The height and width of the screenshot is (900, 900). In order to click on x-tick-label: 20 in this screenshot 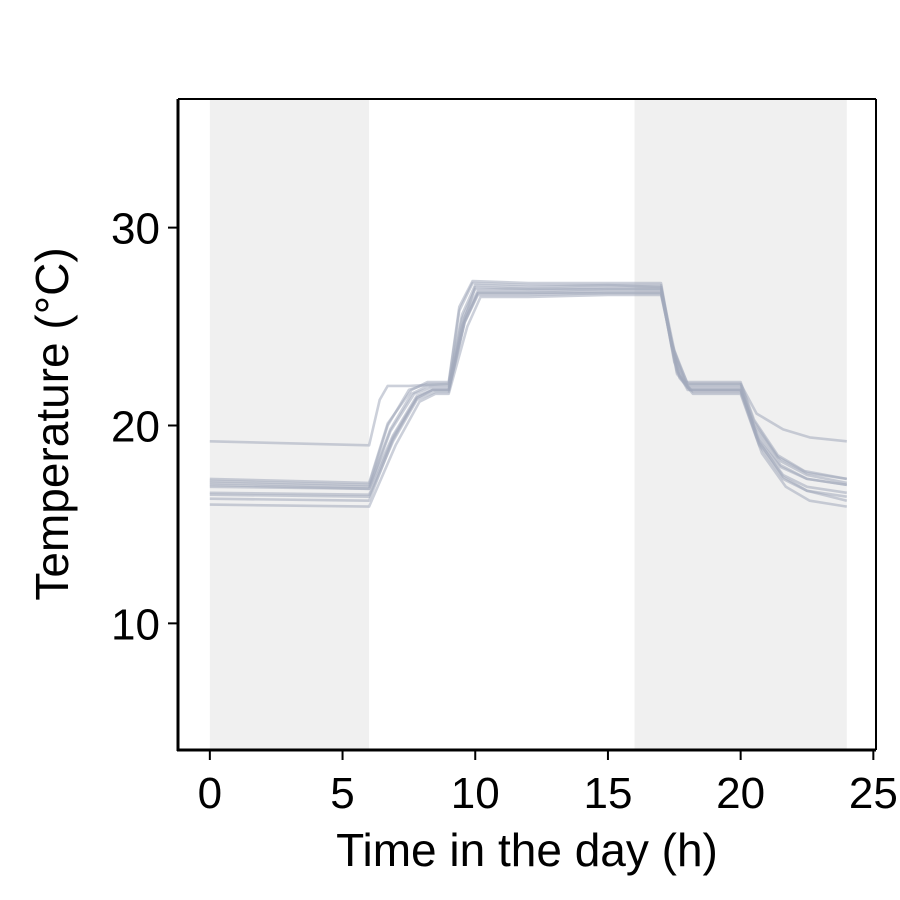, I will do `click(740, 793)`.